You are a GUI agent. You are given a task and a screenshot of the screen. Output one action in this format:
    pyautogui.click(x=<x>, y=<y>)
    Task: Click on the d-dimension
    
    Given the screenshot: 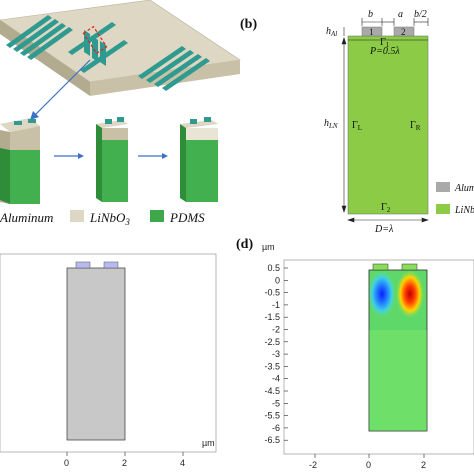 What is the action you would take?
    pyautogui.click(x=388, y=220)
    